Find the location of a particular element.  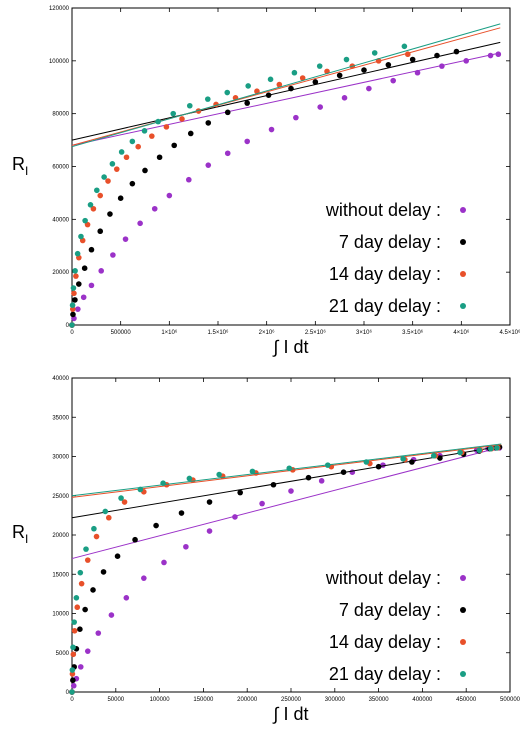

y-axis-label: RI is located at coordinates (20, 534).